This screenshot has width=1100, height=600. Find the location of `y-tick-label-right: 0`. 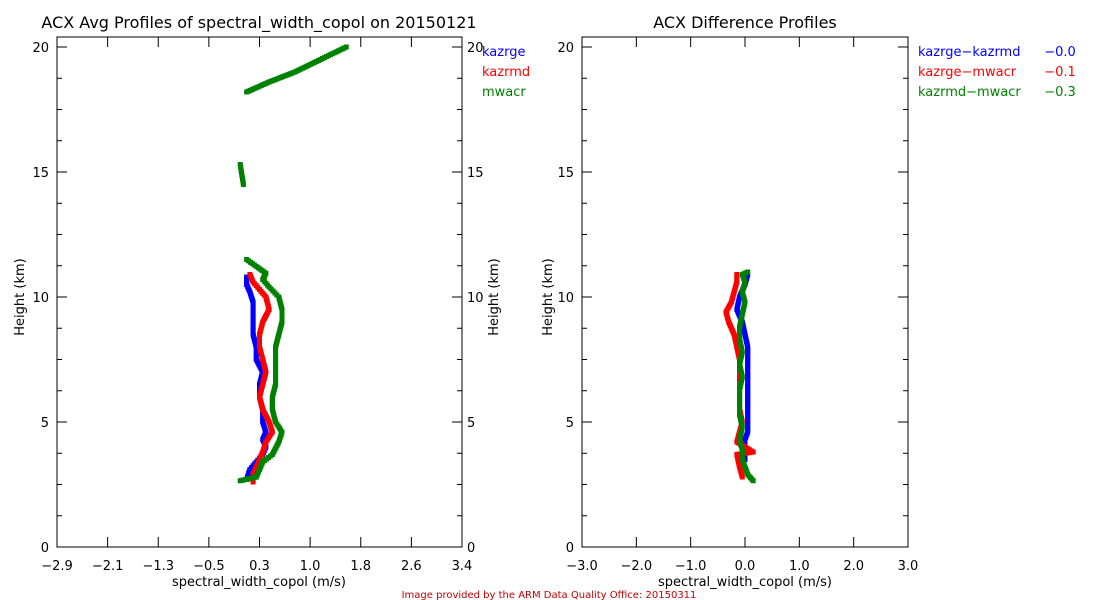

y-tick-label-right: 0 is located at coordinates (471, 548).